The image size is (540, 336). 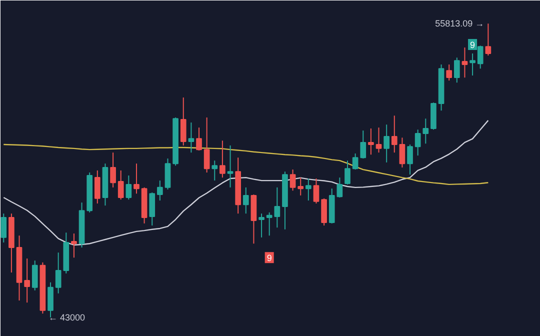 I want to click on annotation: ← 43000, so click(x=67, y=317).